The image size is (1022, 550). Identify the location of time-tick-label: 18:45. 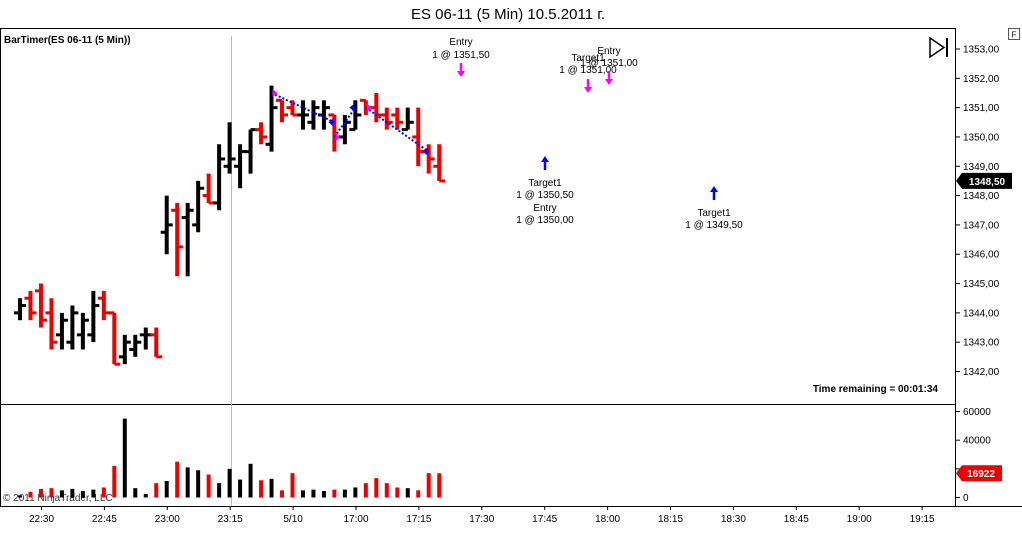
(796, 519).